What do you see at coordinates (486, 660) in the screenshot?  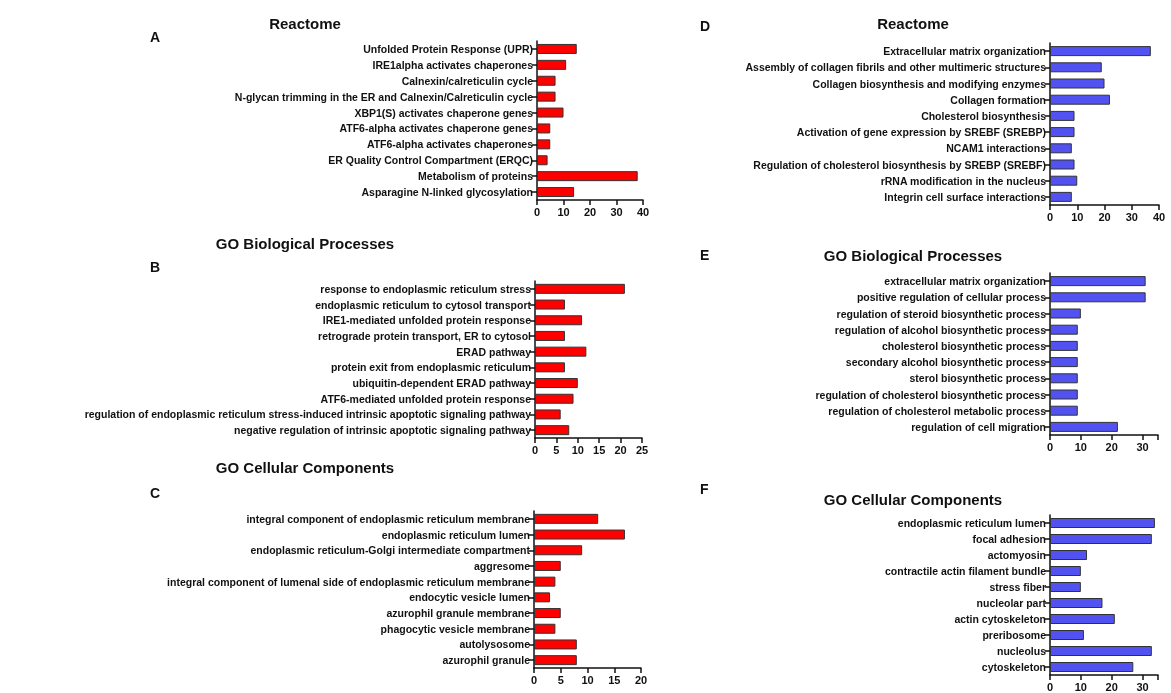 I see `y-tick-label: azurophil granule` at bounding box center [486, 660].